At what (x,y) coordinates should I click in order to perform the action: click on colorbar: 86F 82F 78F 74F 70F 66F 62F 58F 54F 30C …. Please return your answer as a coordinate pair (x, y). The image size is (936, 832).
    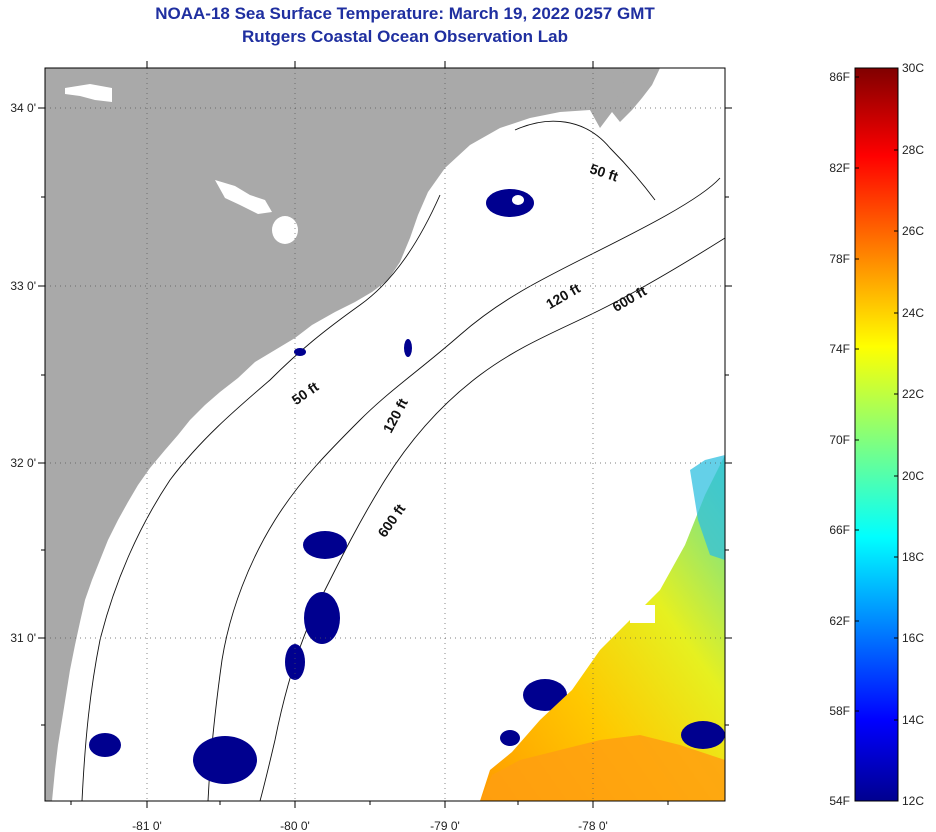
    Looking at the image, I should click on (876, 434).